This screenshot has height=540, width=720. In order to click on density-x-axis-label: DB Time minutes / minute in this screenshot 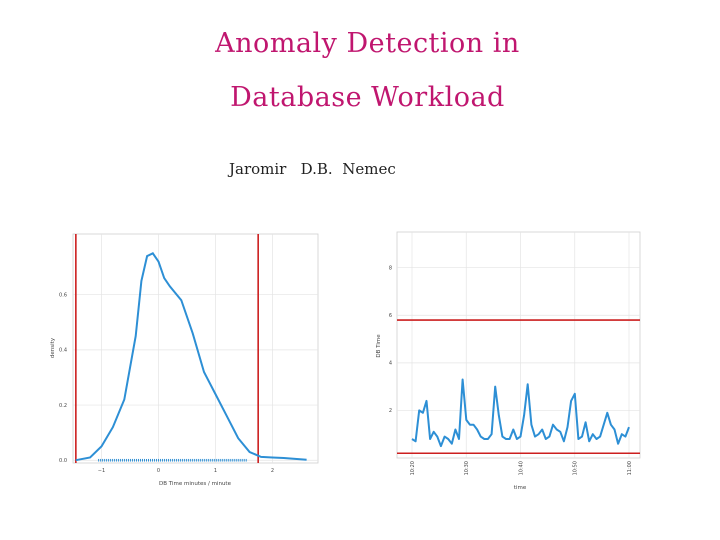, I will do `click(195, 484)`.